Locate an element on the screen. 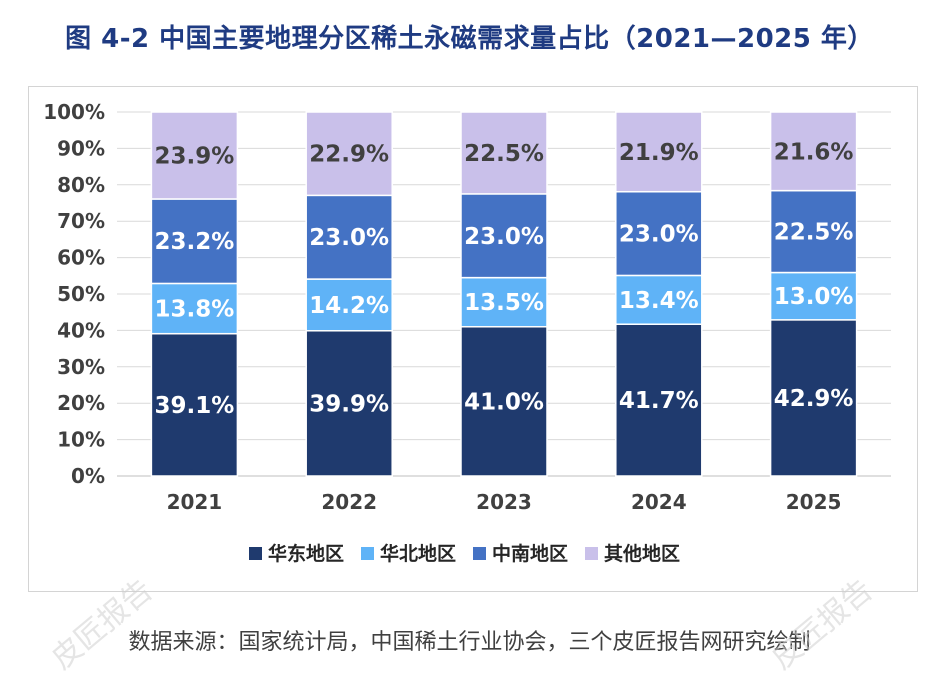  x-tick-label: 2023 is located at coordinates (504, 502).